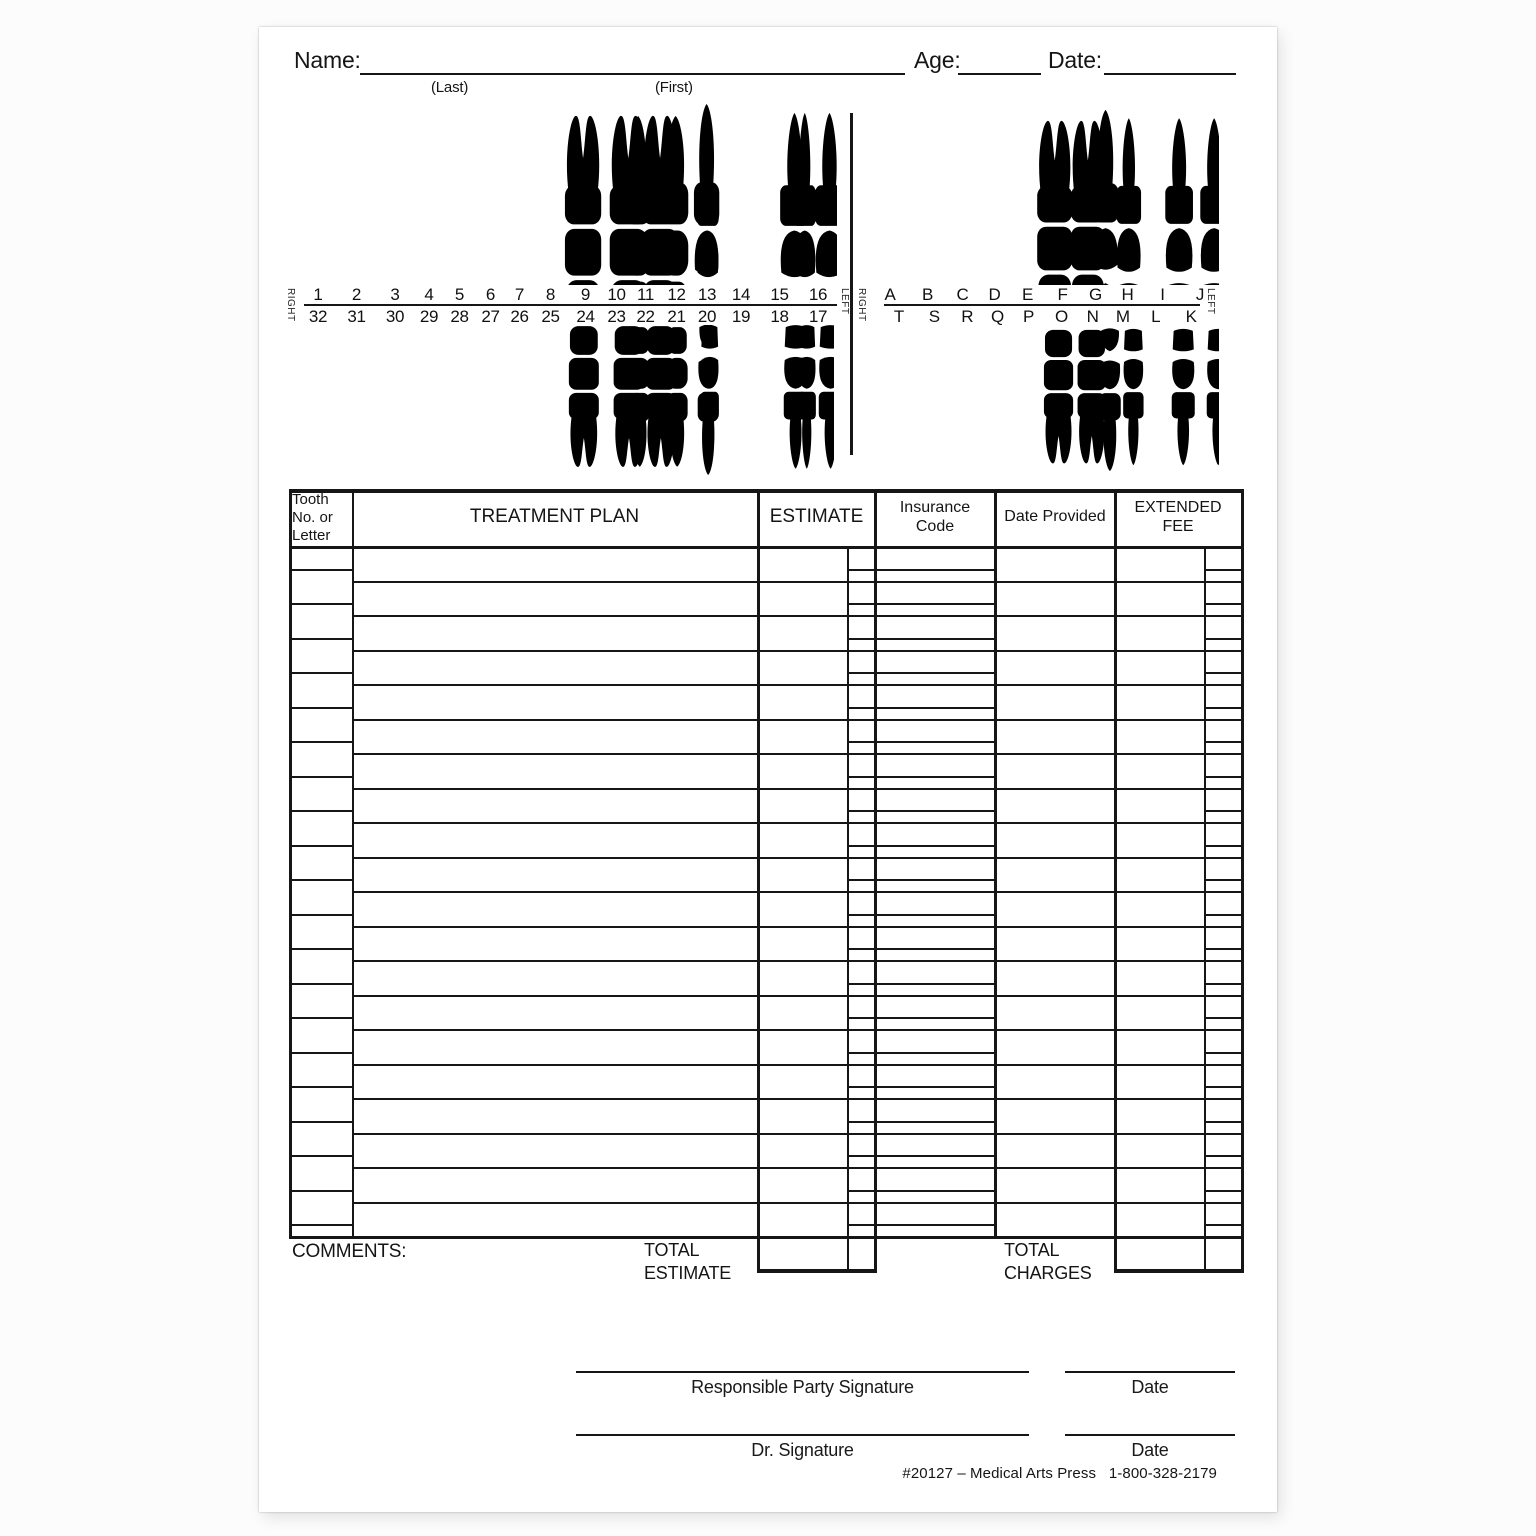 This screenshot has width=1536, height=1536. Describe the element at coordinates (290, 305) in the screenshot. I see `adult-right-side-label: RIGHT` at that location.